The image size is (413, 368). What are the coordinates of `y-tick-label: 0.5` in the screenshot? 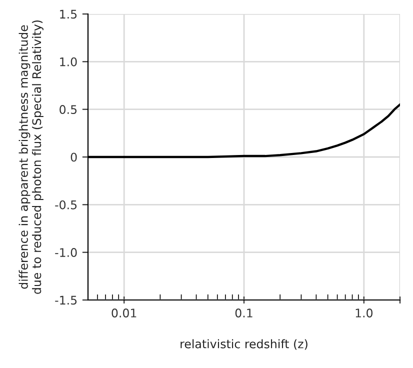 It's located at (68, 109).